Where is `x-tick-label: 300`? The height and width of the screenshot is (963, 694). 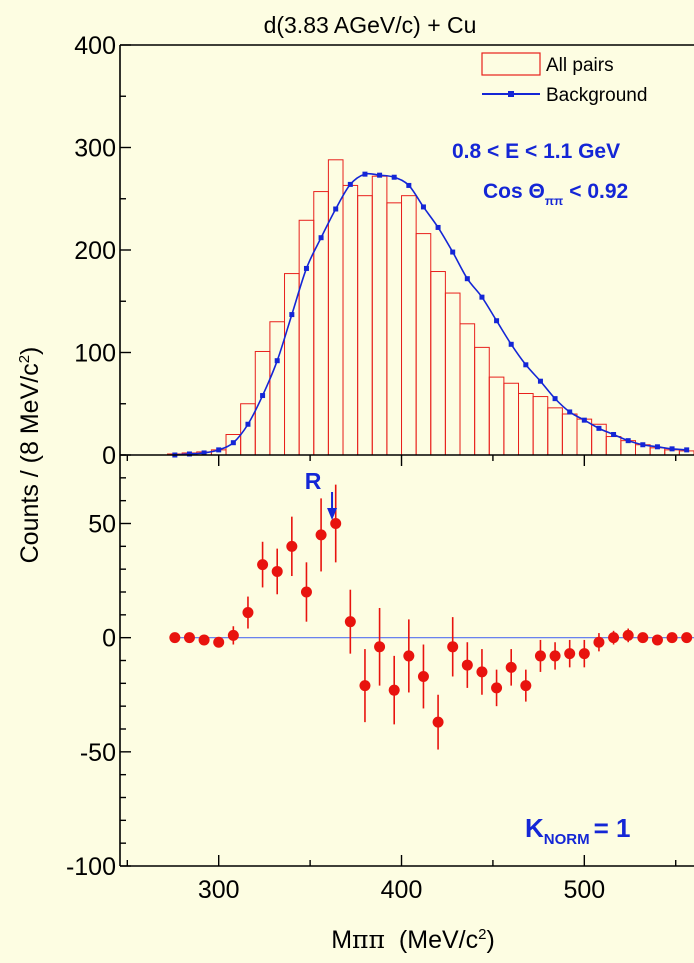
x-tick-label: 300 is located at coordinates (219, 890).